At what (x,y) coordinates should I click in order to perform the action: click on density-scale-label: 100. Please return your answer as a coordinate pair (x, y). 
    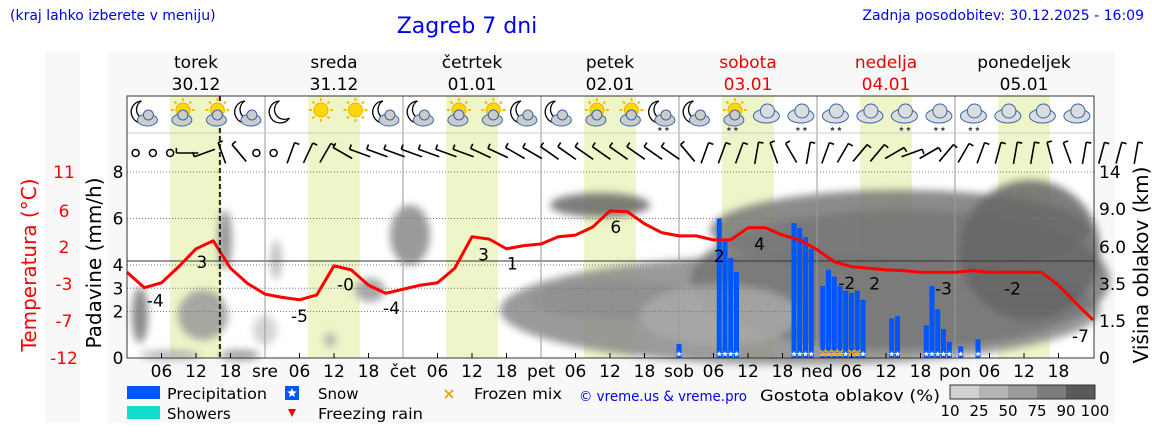
    Looking at the image, I should click on (1095, 411).